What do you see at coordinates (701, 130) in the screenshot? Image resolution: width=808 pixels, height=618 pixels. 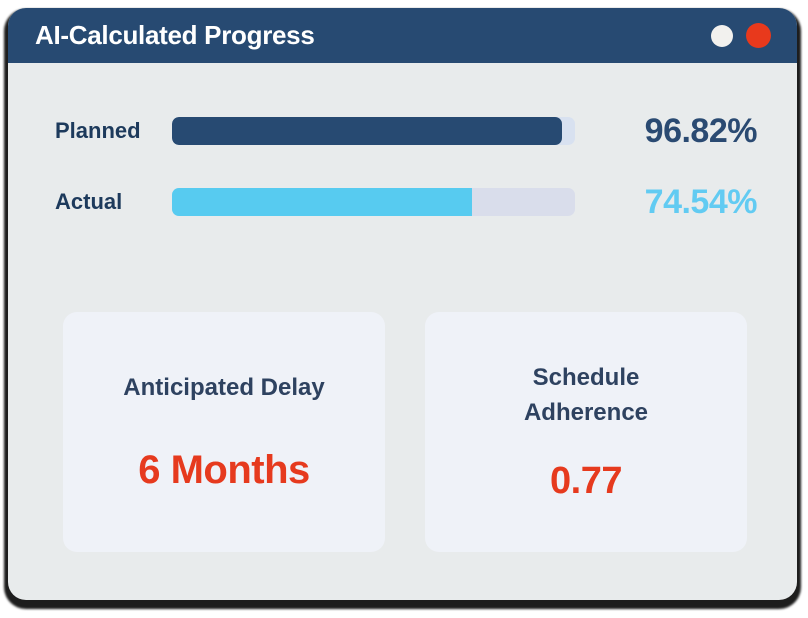 I see `planned-percent-value: 96.82%` at bounding box center [701, 130].